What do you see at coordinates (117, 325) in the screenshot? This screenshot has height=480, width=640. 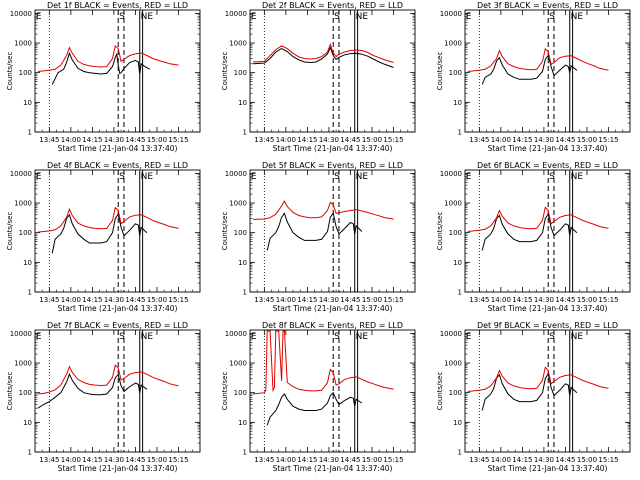 I see `panel-title: Det 7f BLACK = Events, RED = LLD` at bounding box center [117, 325].